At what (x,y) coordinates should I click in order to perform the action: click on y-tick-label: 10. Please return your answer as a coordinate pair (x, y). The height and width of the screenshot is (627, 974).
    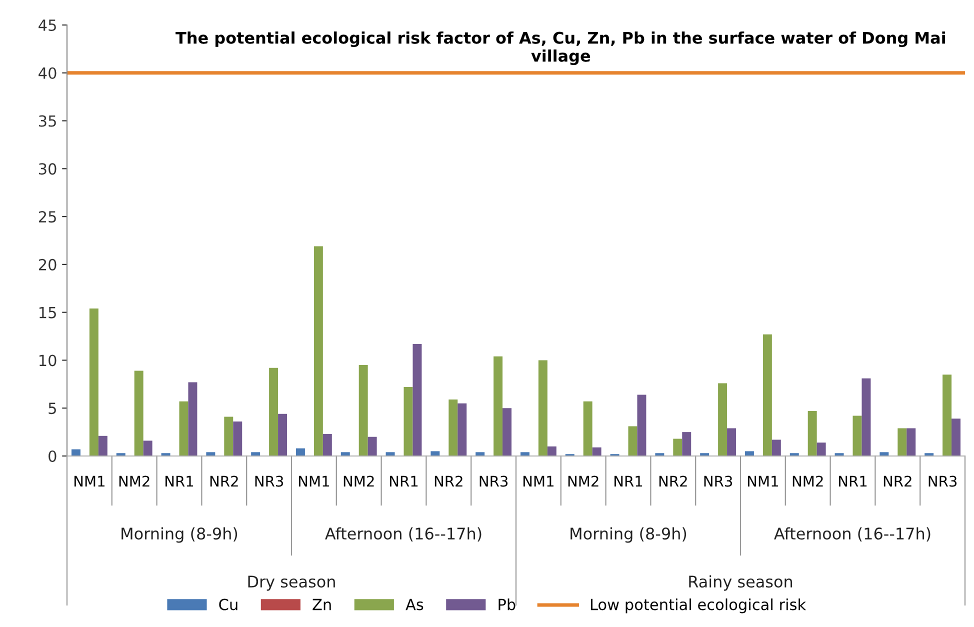
    Looking at the image, I should click on (48, 360).